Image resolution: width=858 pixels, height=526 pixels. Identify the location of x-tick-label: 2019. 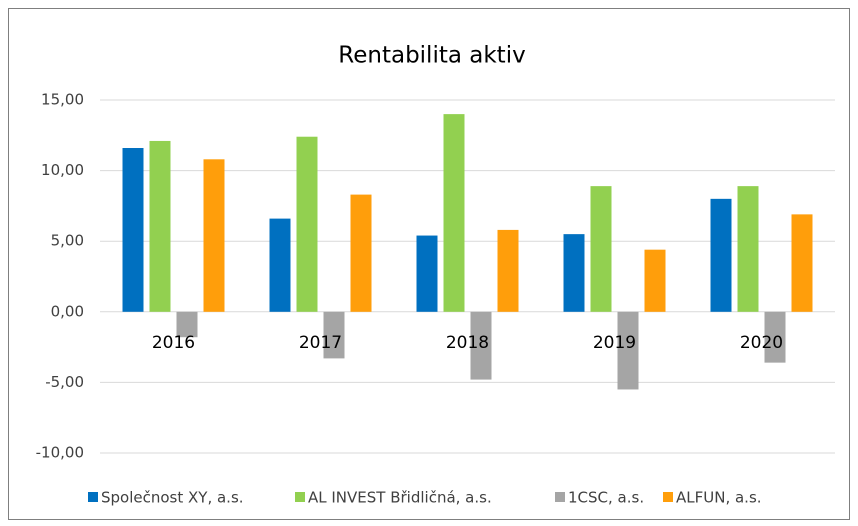
(614, 343).